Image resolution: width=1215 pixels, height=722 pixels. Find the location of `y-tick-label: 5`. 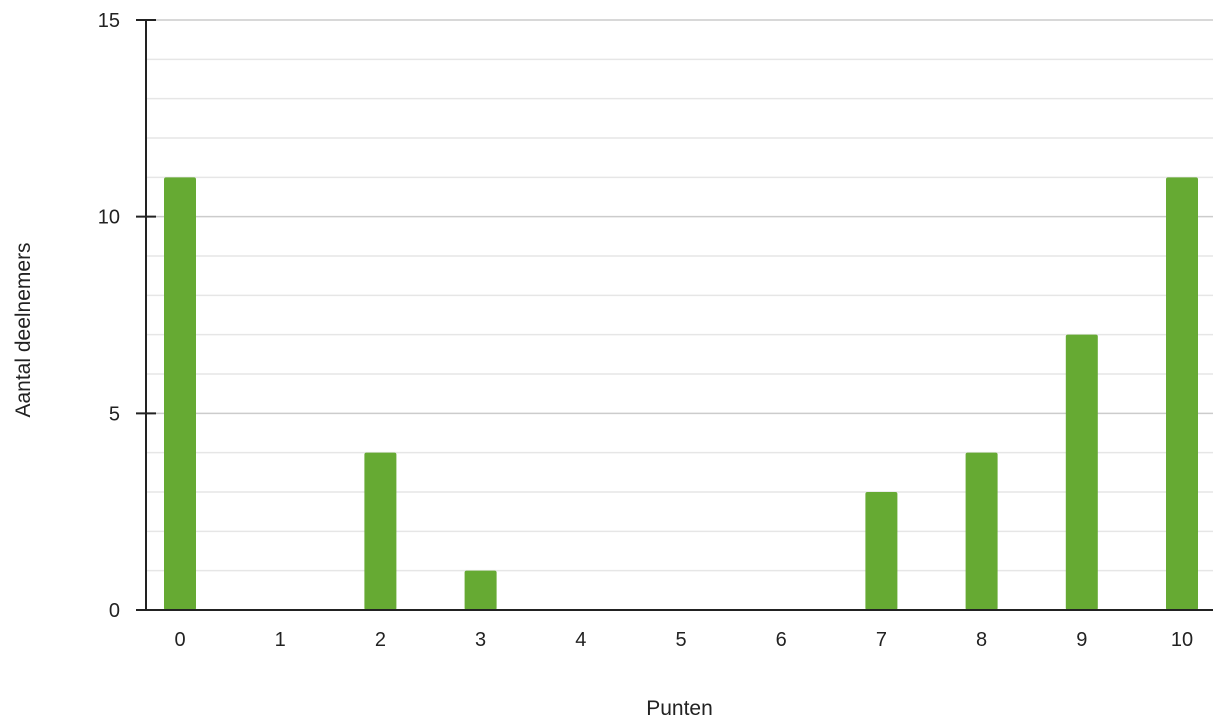

y-tick-label: 5 is located at coordinates (114, 414).